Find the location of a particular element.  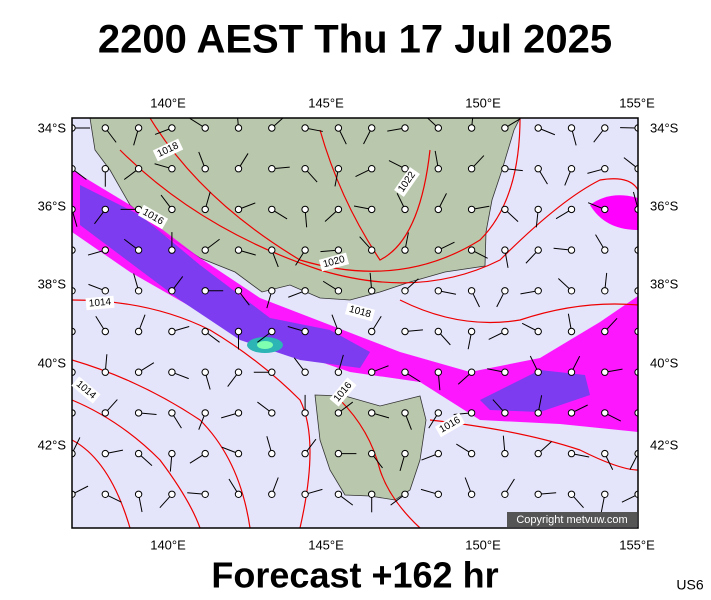

lon-label-bottom: 145°E is located at coordinates (326, 544).